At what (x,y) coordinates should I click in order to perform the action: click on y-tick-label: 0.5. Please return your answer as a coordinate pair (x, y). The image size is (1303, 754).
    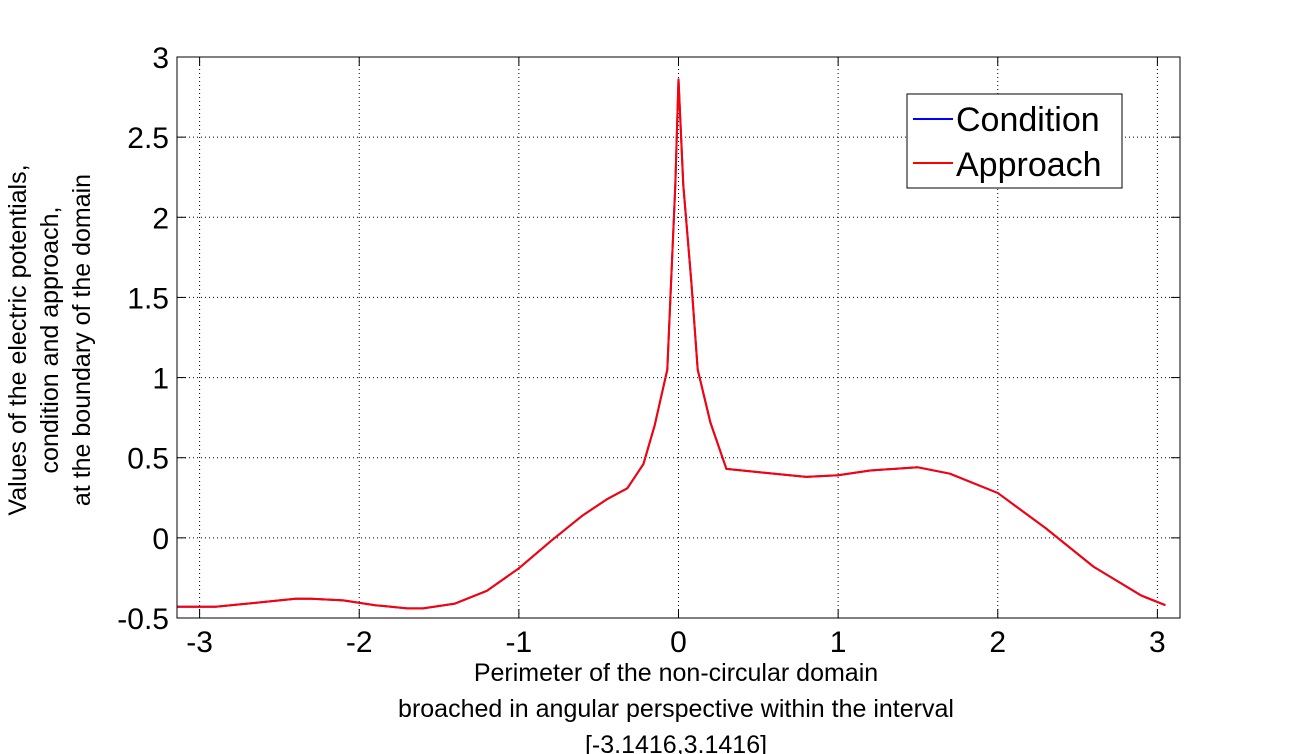
    Looking at the image, I should click on (148, 459).